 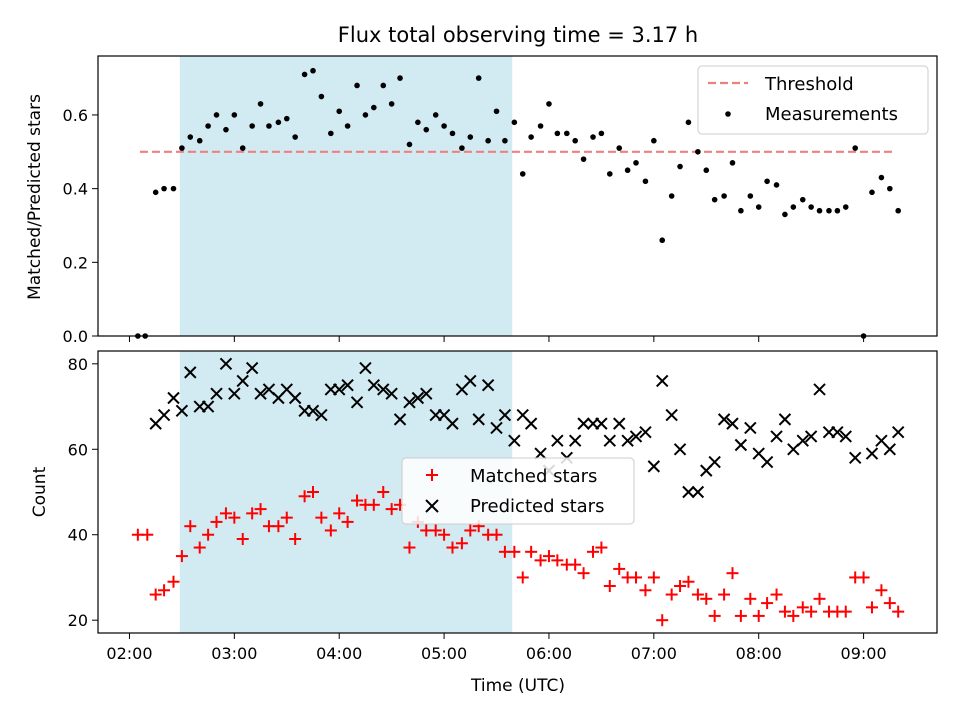 What do you see at coordinates (537, 506) in the screenshot?
I see `legend-predicted-label: Predicted stars` at bounding box center [537, 506].